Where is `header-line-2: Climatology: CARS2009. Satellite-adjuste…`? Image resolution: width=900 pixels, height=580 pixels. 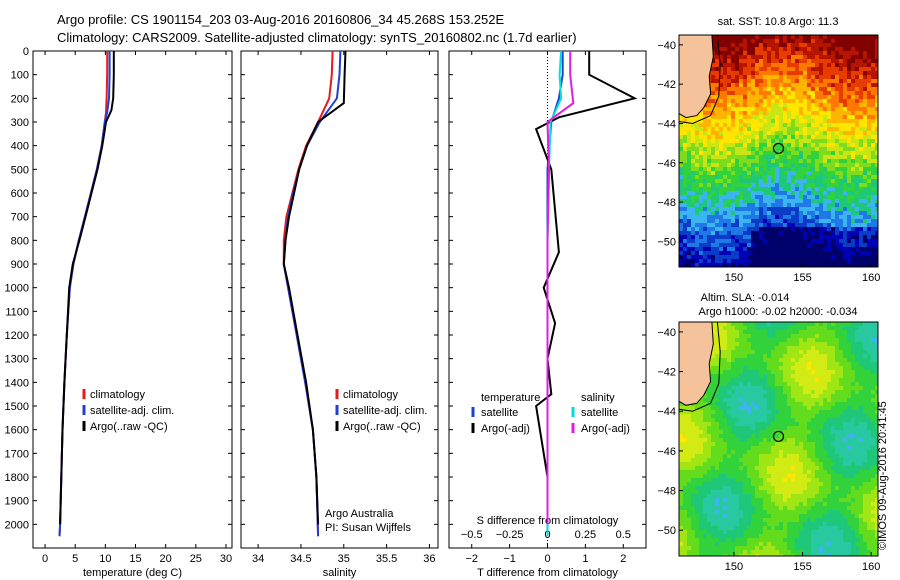
header-line-2: Climatology: CARS2009. Satellite-adjuste… is located at coordinates (317, 37).